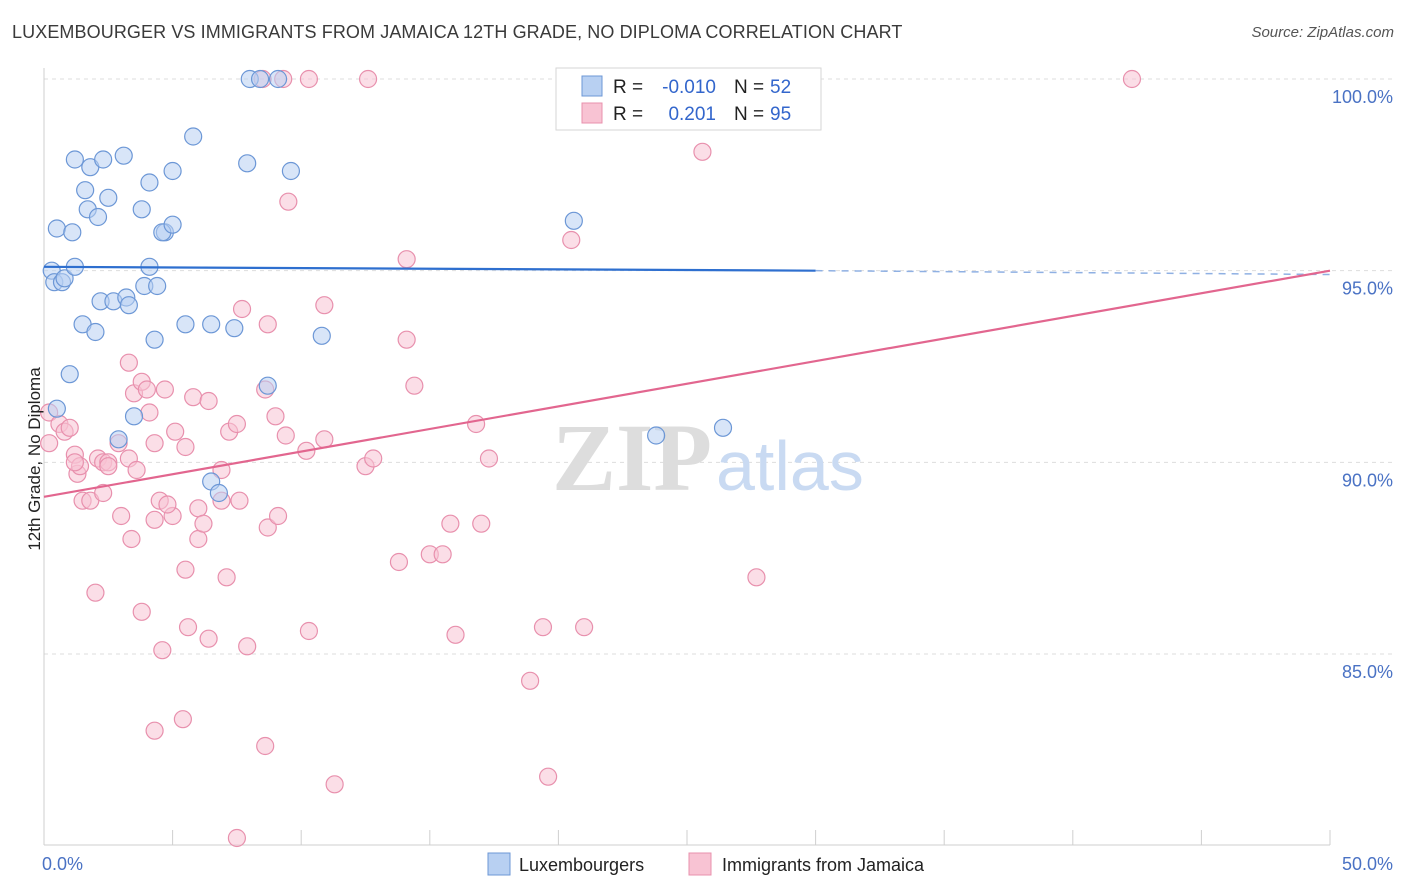  What do you see at coordinates (1367, 480) in the screenshot?
I see `y-tick-label-90: 90.0%` at bounding box center [1367, 480].